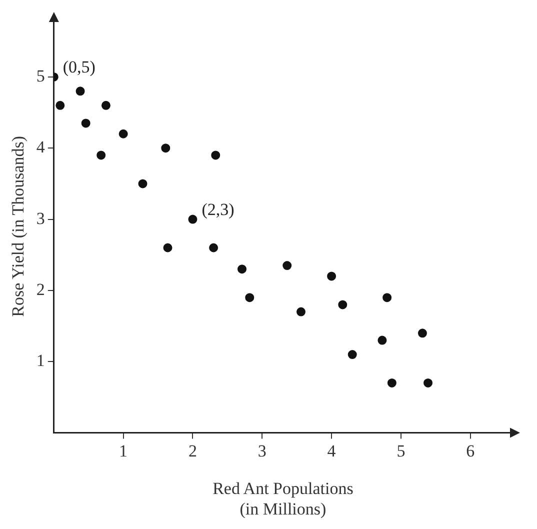  What do you see at coordinates (18, 226) in the screenshot?
I see `y-axis-title: Rose Yield (in Thousands)` at bounding box center [18, 226].